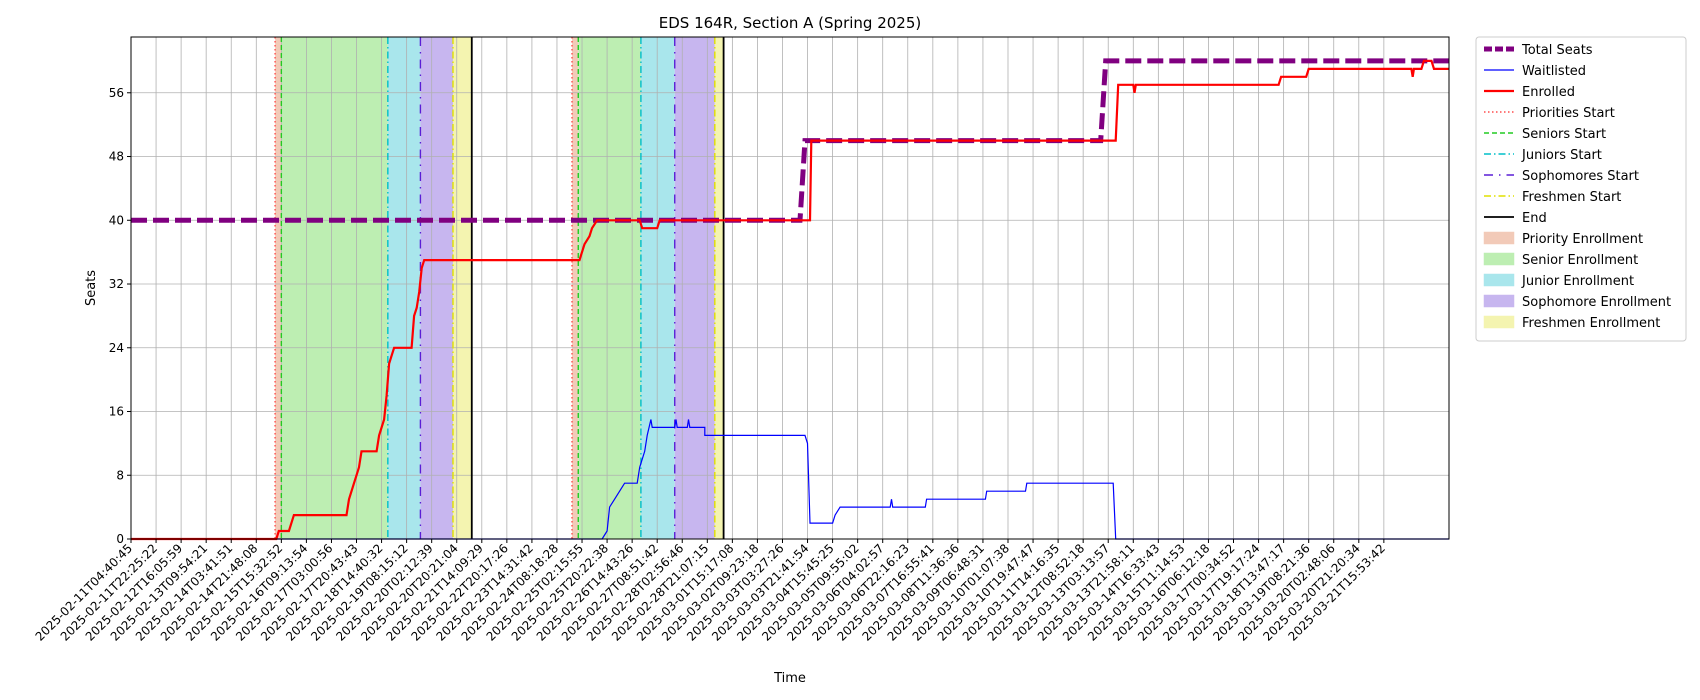  Describe the element at coordinates (116, 220) in the screenshot. I see `y-tick-label: 40` at that location.